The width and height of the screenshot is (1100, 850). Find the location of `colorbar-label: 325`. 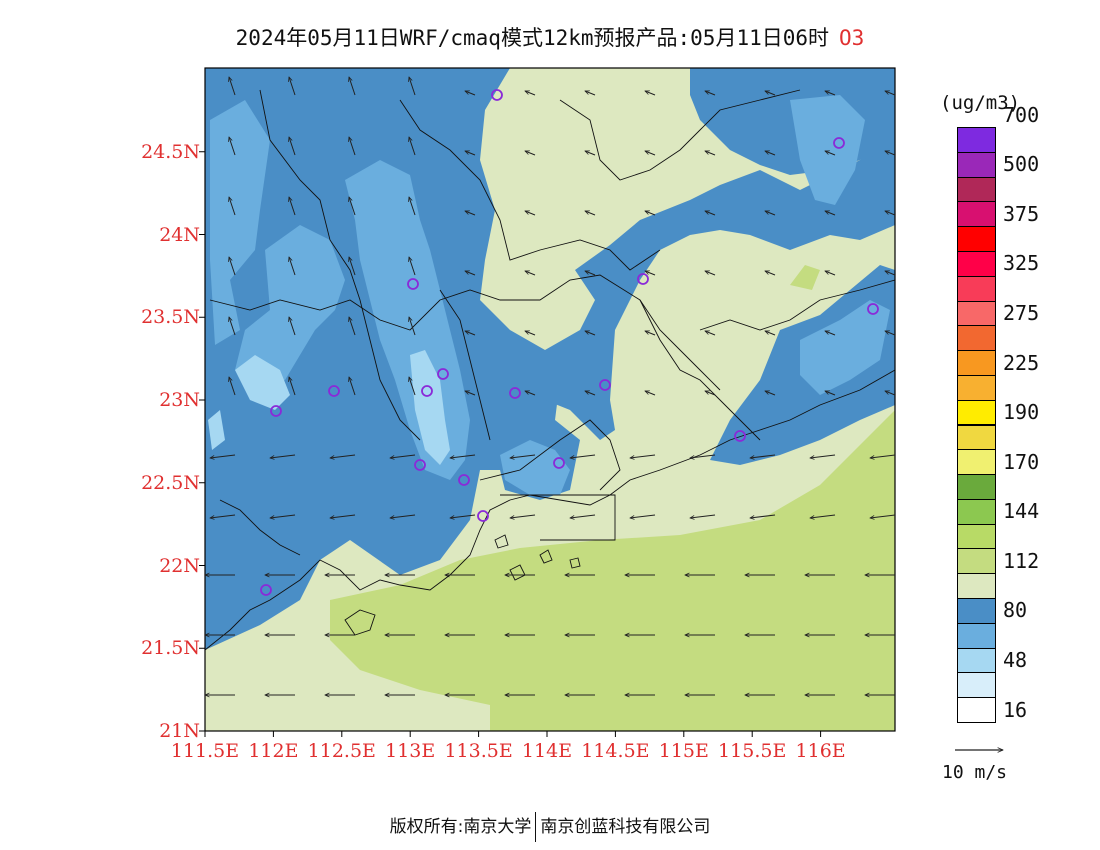

colorbar-label: 325 is located at coordinates (1021, 263).